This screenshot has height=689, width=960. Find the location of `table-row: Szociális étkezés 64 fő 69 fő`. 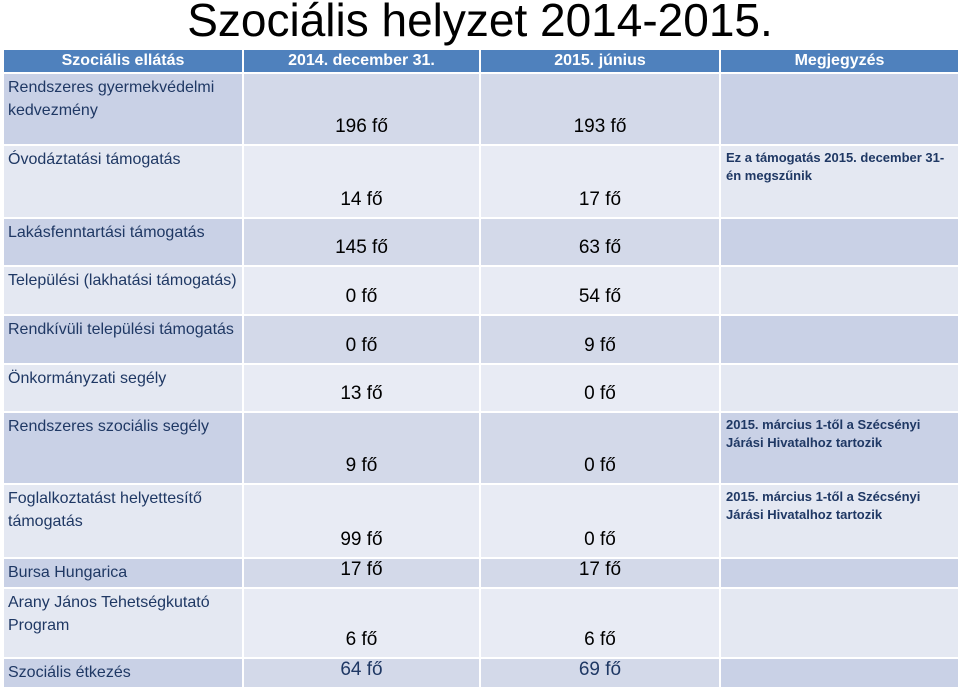

table-row: Szociális étkezés 64 fő 69 fő is located at coordinates (481, 673).